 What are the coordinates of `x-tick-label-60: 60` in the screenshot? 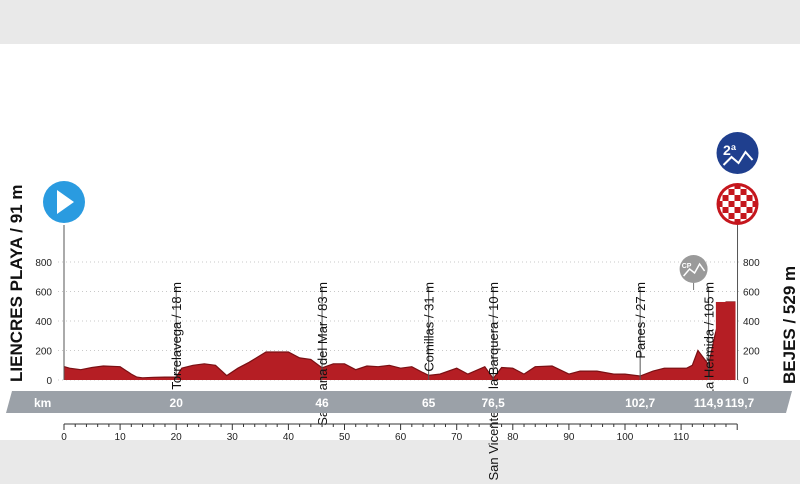 It's located at (401, 437).